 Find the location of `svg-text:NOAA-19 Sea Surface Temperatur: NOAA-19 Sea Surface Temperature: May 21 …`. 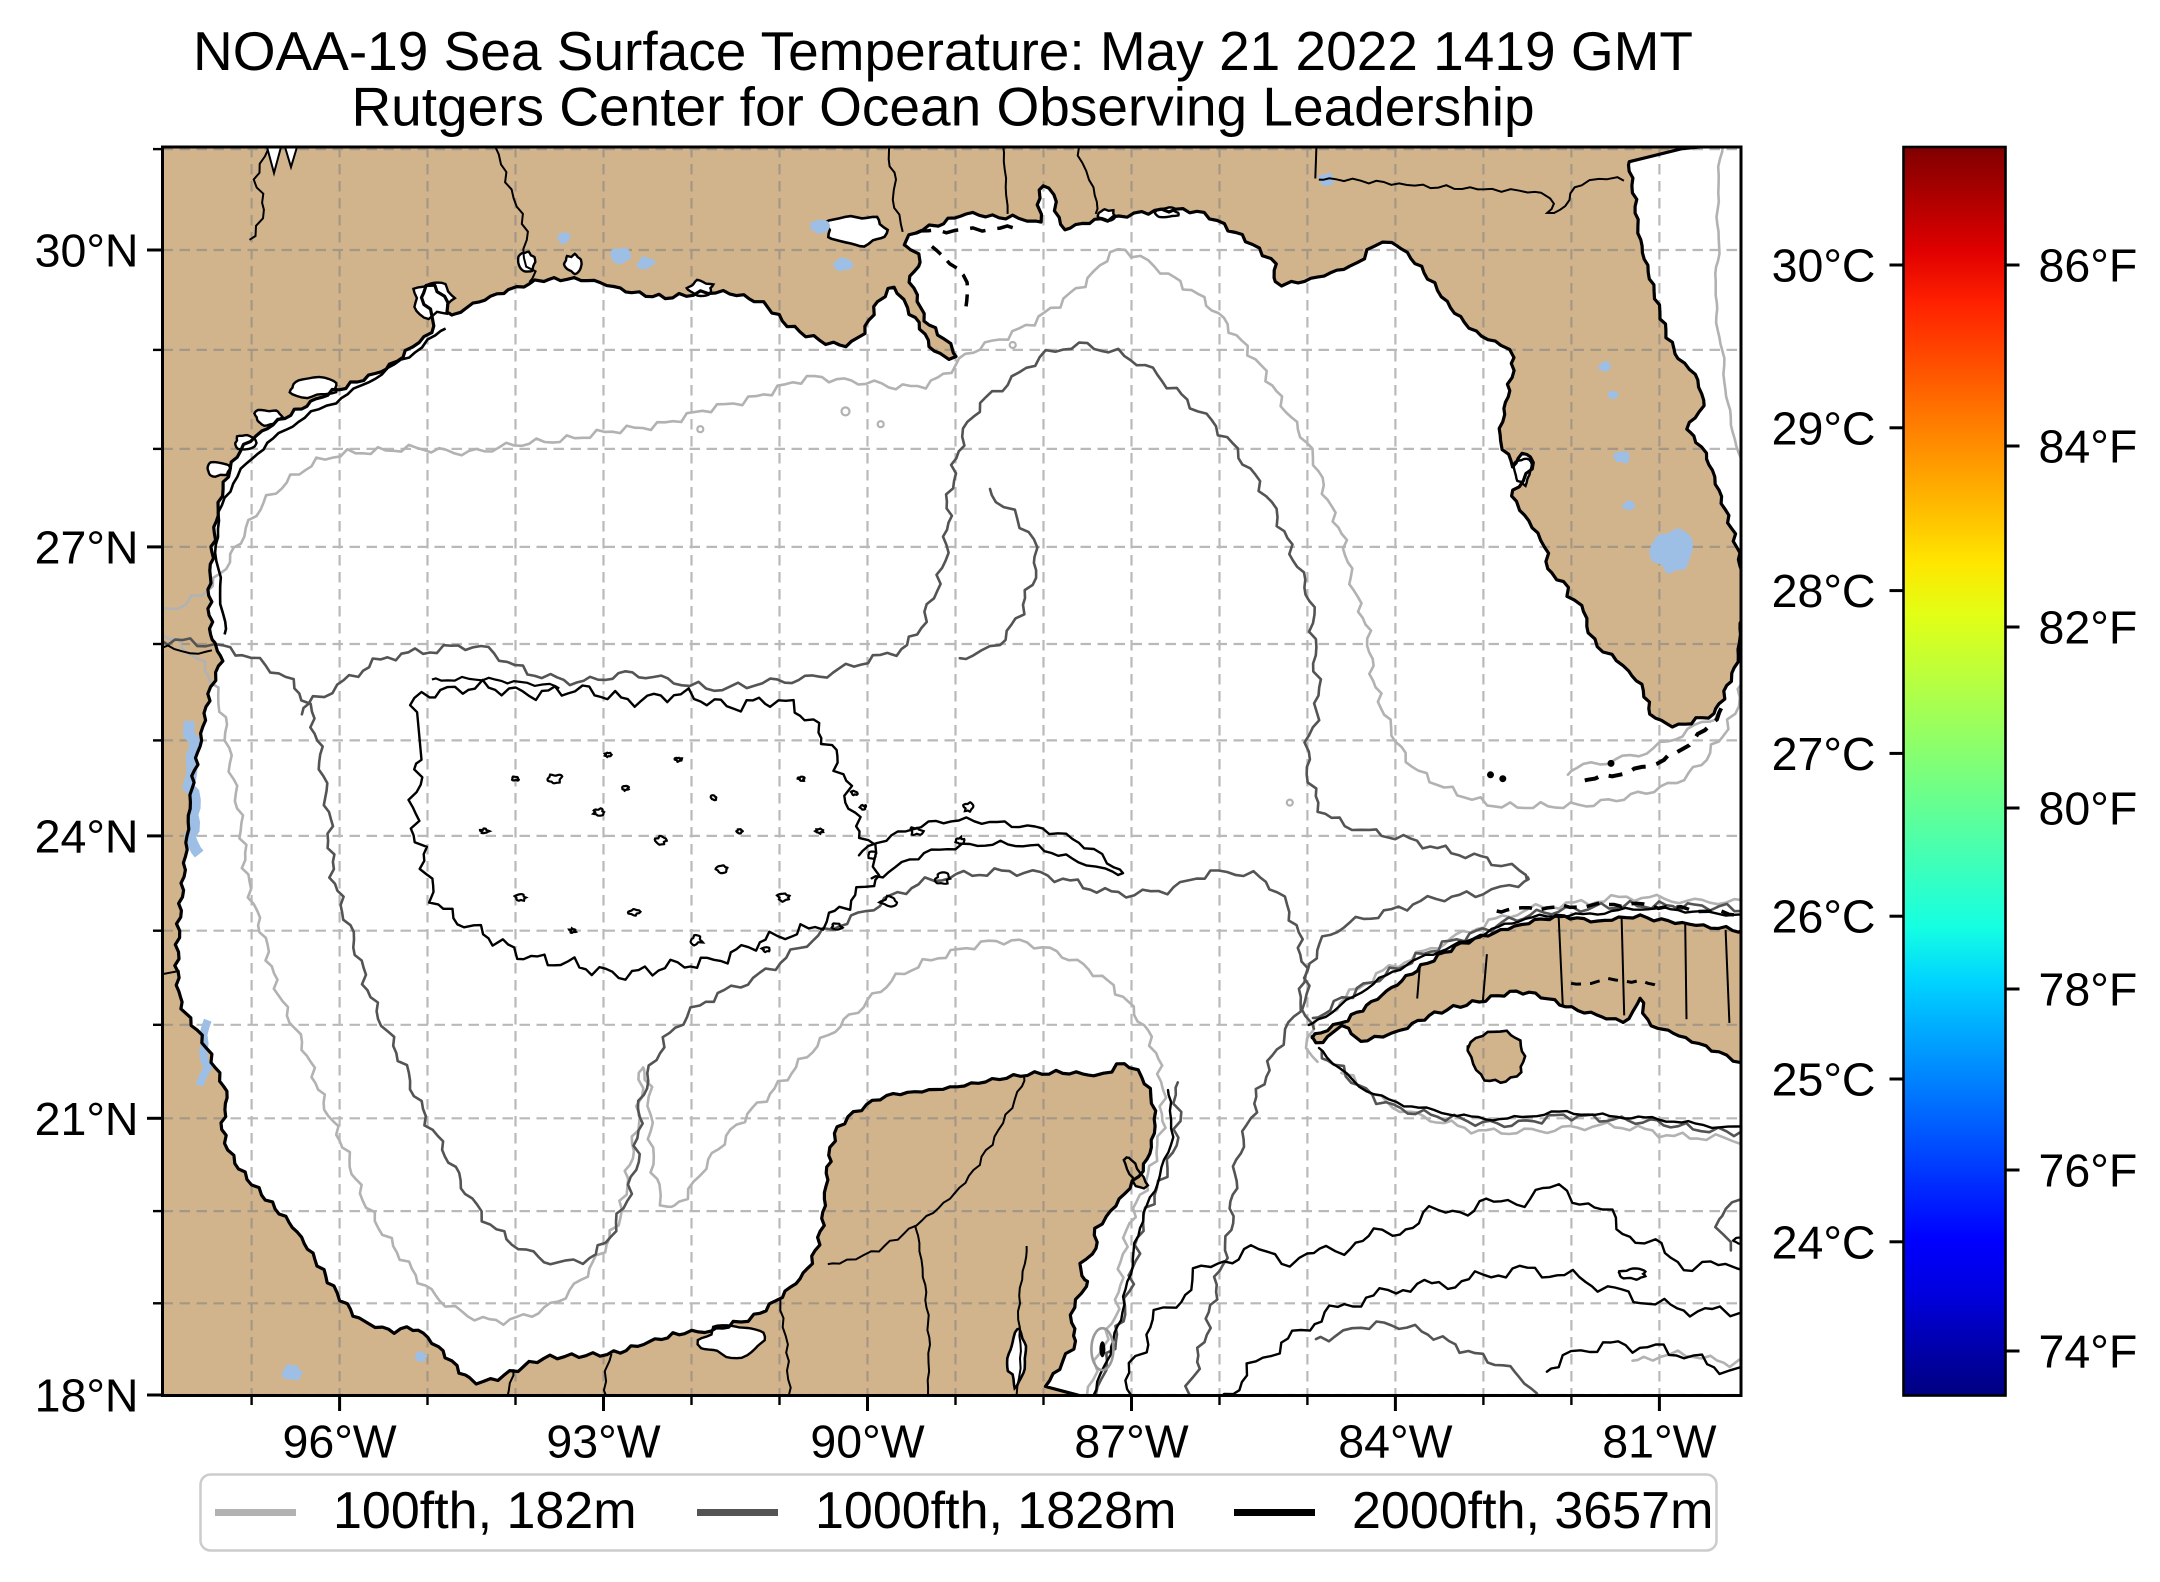

svg-text:NOAA-19 Sea Surface Temperatur: NOAA-19 Sea Surface Temperature: May 21 … is located at coordinates (943, 51).